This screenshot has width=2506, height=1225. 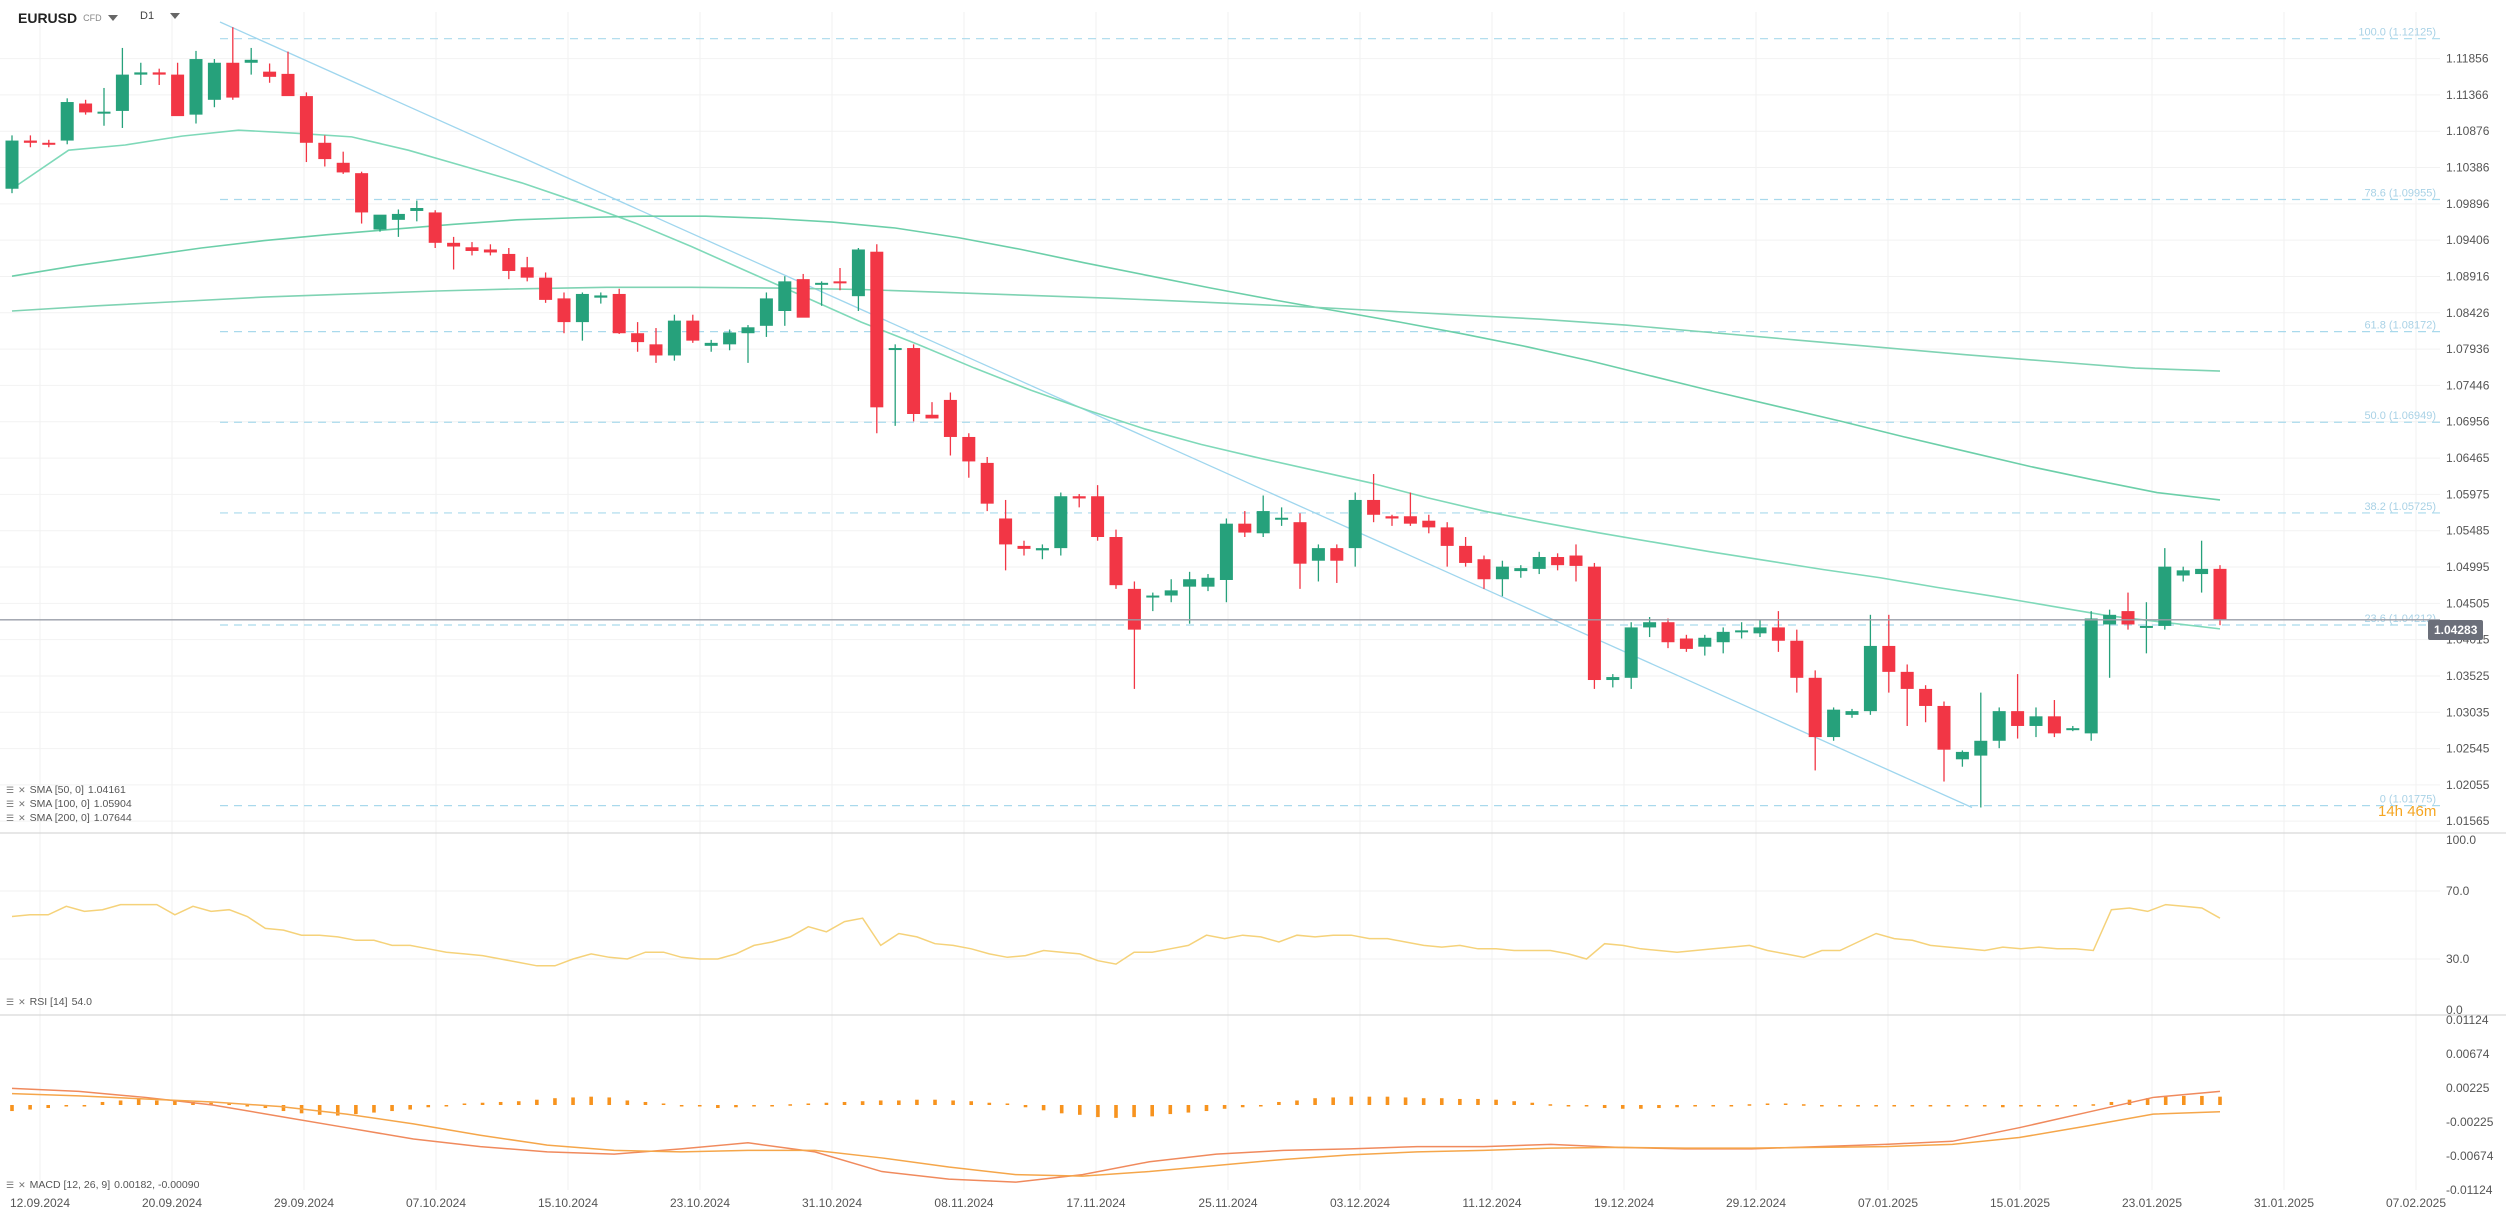 I want to click on timeframe-selector: D1, so click(x=160, y=16).